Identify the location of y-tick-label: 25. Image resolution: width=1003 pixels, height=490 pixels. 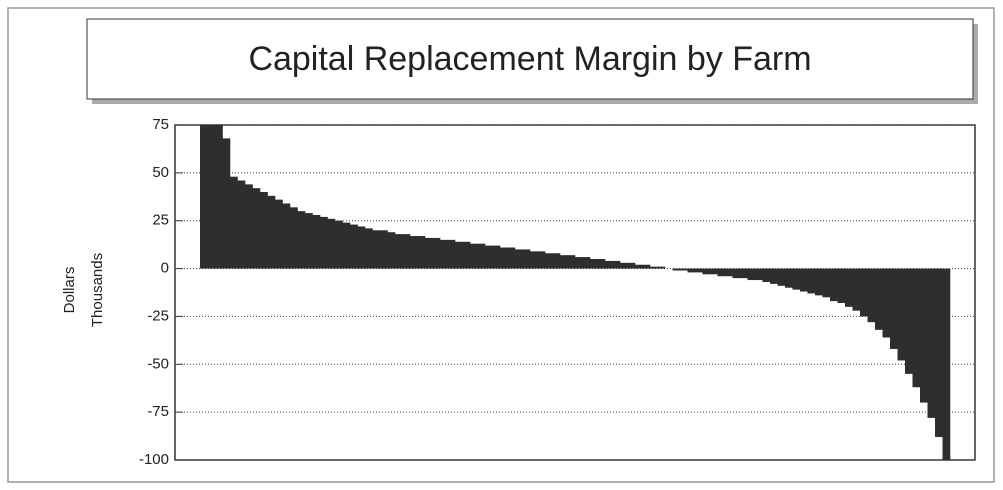
(160, 220).